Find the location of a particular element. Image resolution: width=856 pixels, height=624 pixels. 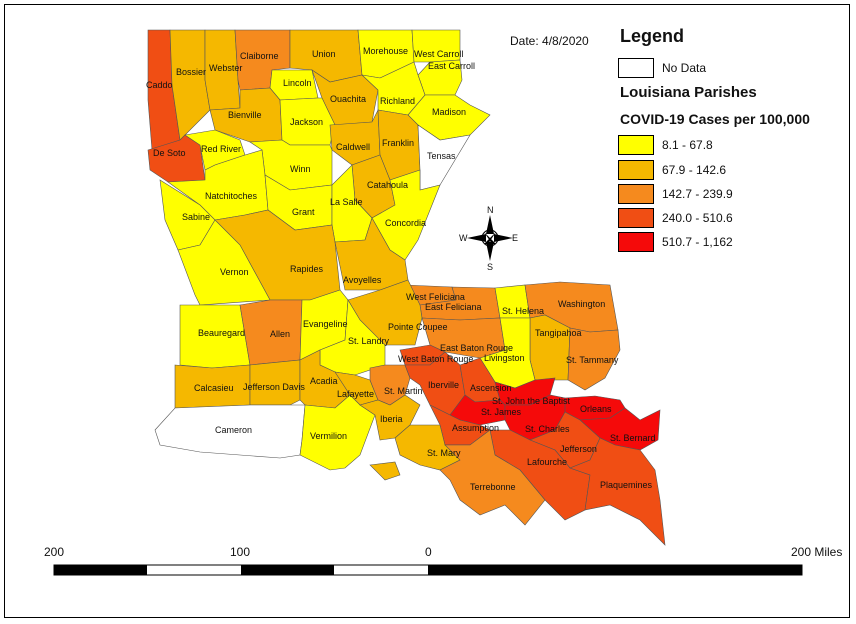

parish-label: Assumption is located at coordinates (475, 428).